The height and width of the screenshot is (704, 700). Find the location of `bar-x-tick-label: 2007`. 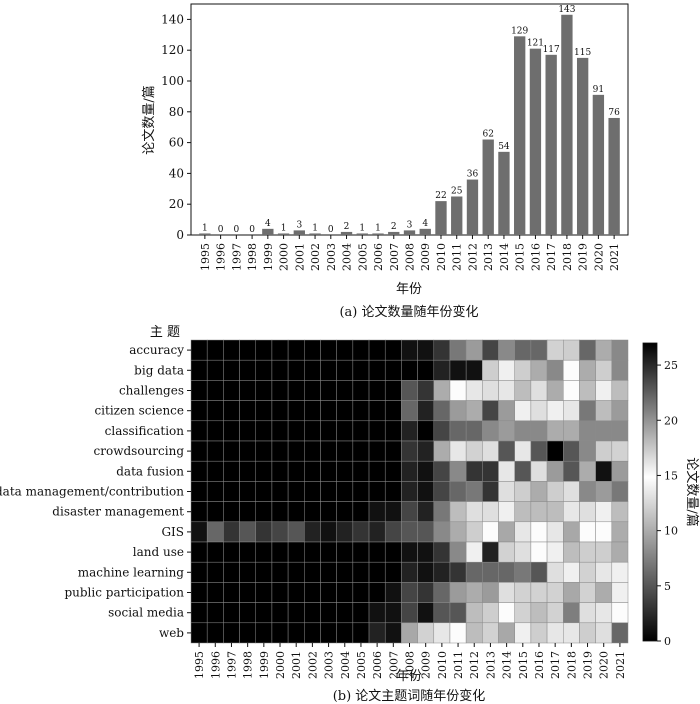

bar-x-tick-label: 2007 is located at coordinates (394, 257).